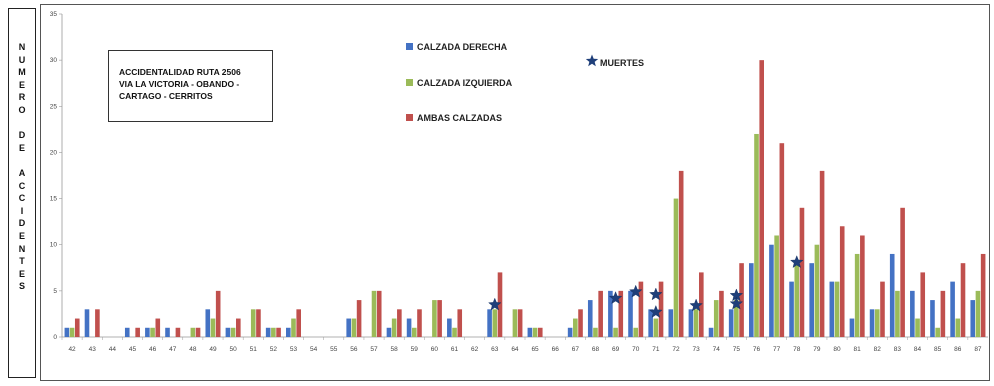 Image resolution: width=994 pixels, height=386 pixels. Describe the element at coordinates (918, 349) in the screenshot. I see `x-tick-label: 84` at that location.